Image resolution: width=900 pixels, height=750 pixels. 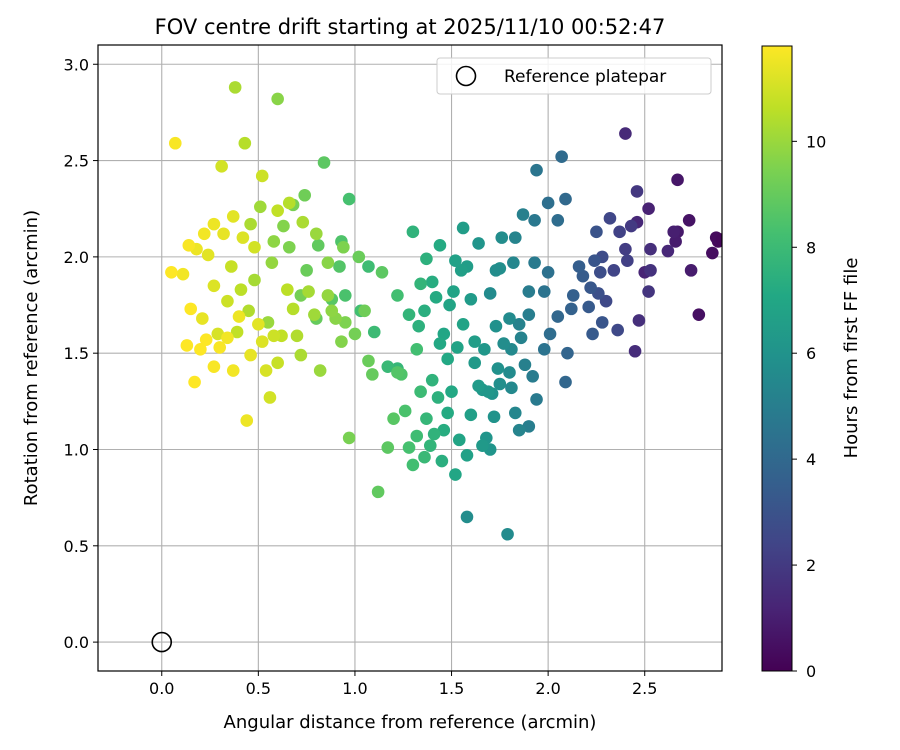 I want to click on y-axis-label: Rotation from reference (arcmin), so click(x=31, y=358).